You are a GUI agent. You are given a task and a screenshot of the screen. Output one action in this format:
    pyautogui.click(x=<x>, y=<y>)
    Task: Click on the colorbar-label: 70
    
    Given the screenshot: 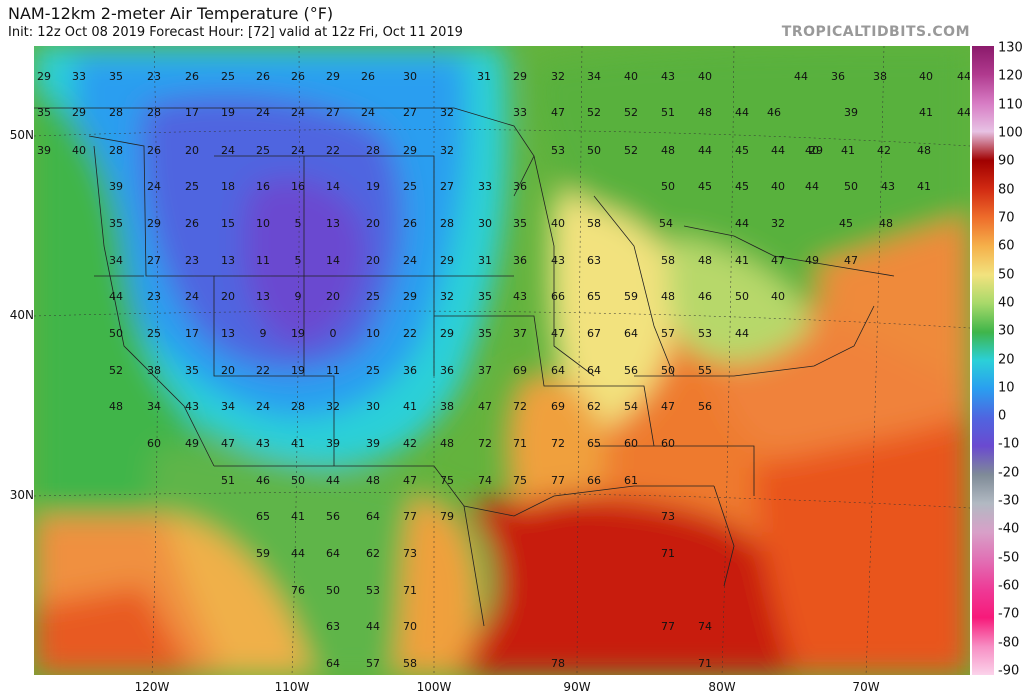 What is the action you would take?
    pyautogui.click(x=1006, y=218)
    